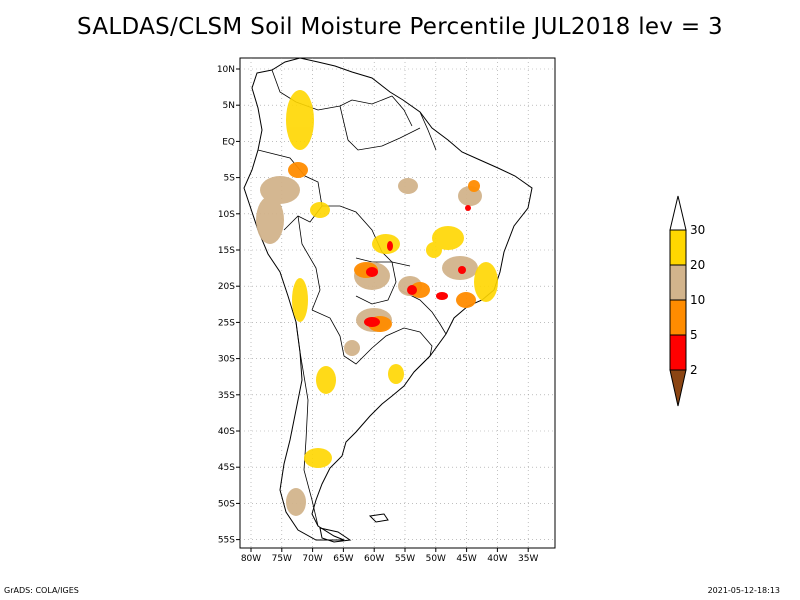  I want to click on colorbar-label-2: 2, so click(694, 370).